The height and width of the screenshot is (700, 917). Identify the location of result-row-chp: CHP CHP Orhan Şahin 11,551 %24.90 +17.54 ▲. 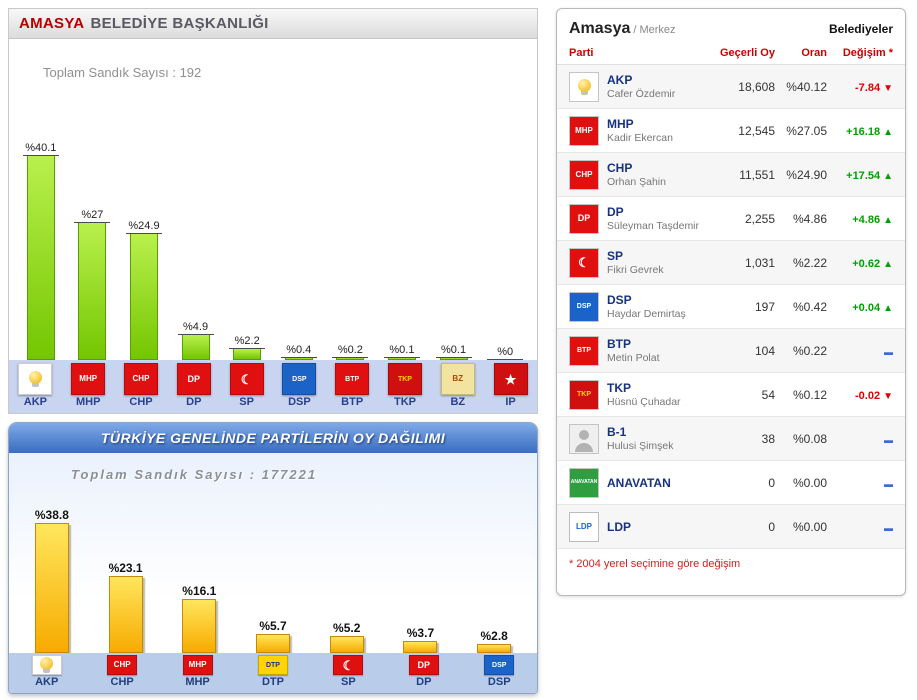
(731, 175).